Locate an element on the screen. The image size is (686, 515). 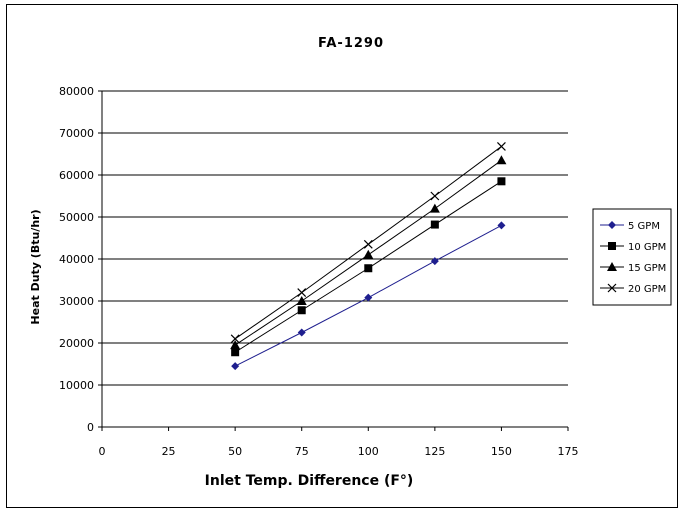
legend-label: 10 GPM is located at coordinates (647, 247).